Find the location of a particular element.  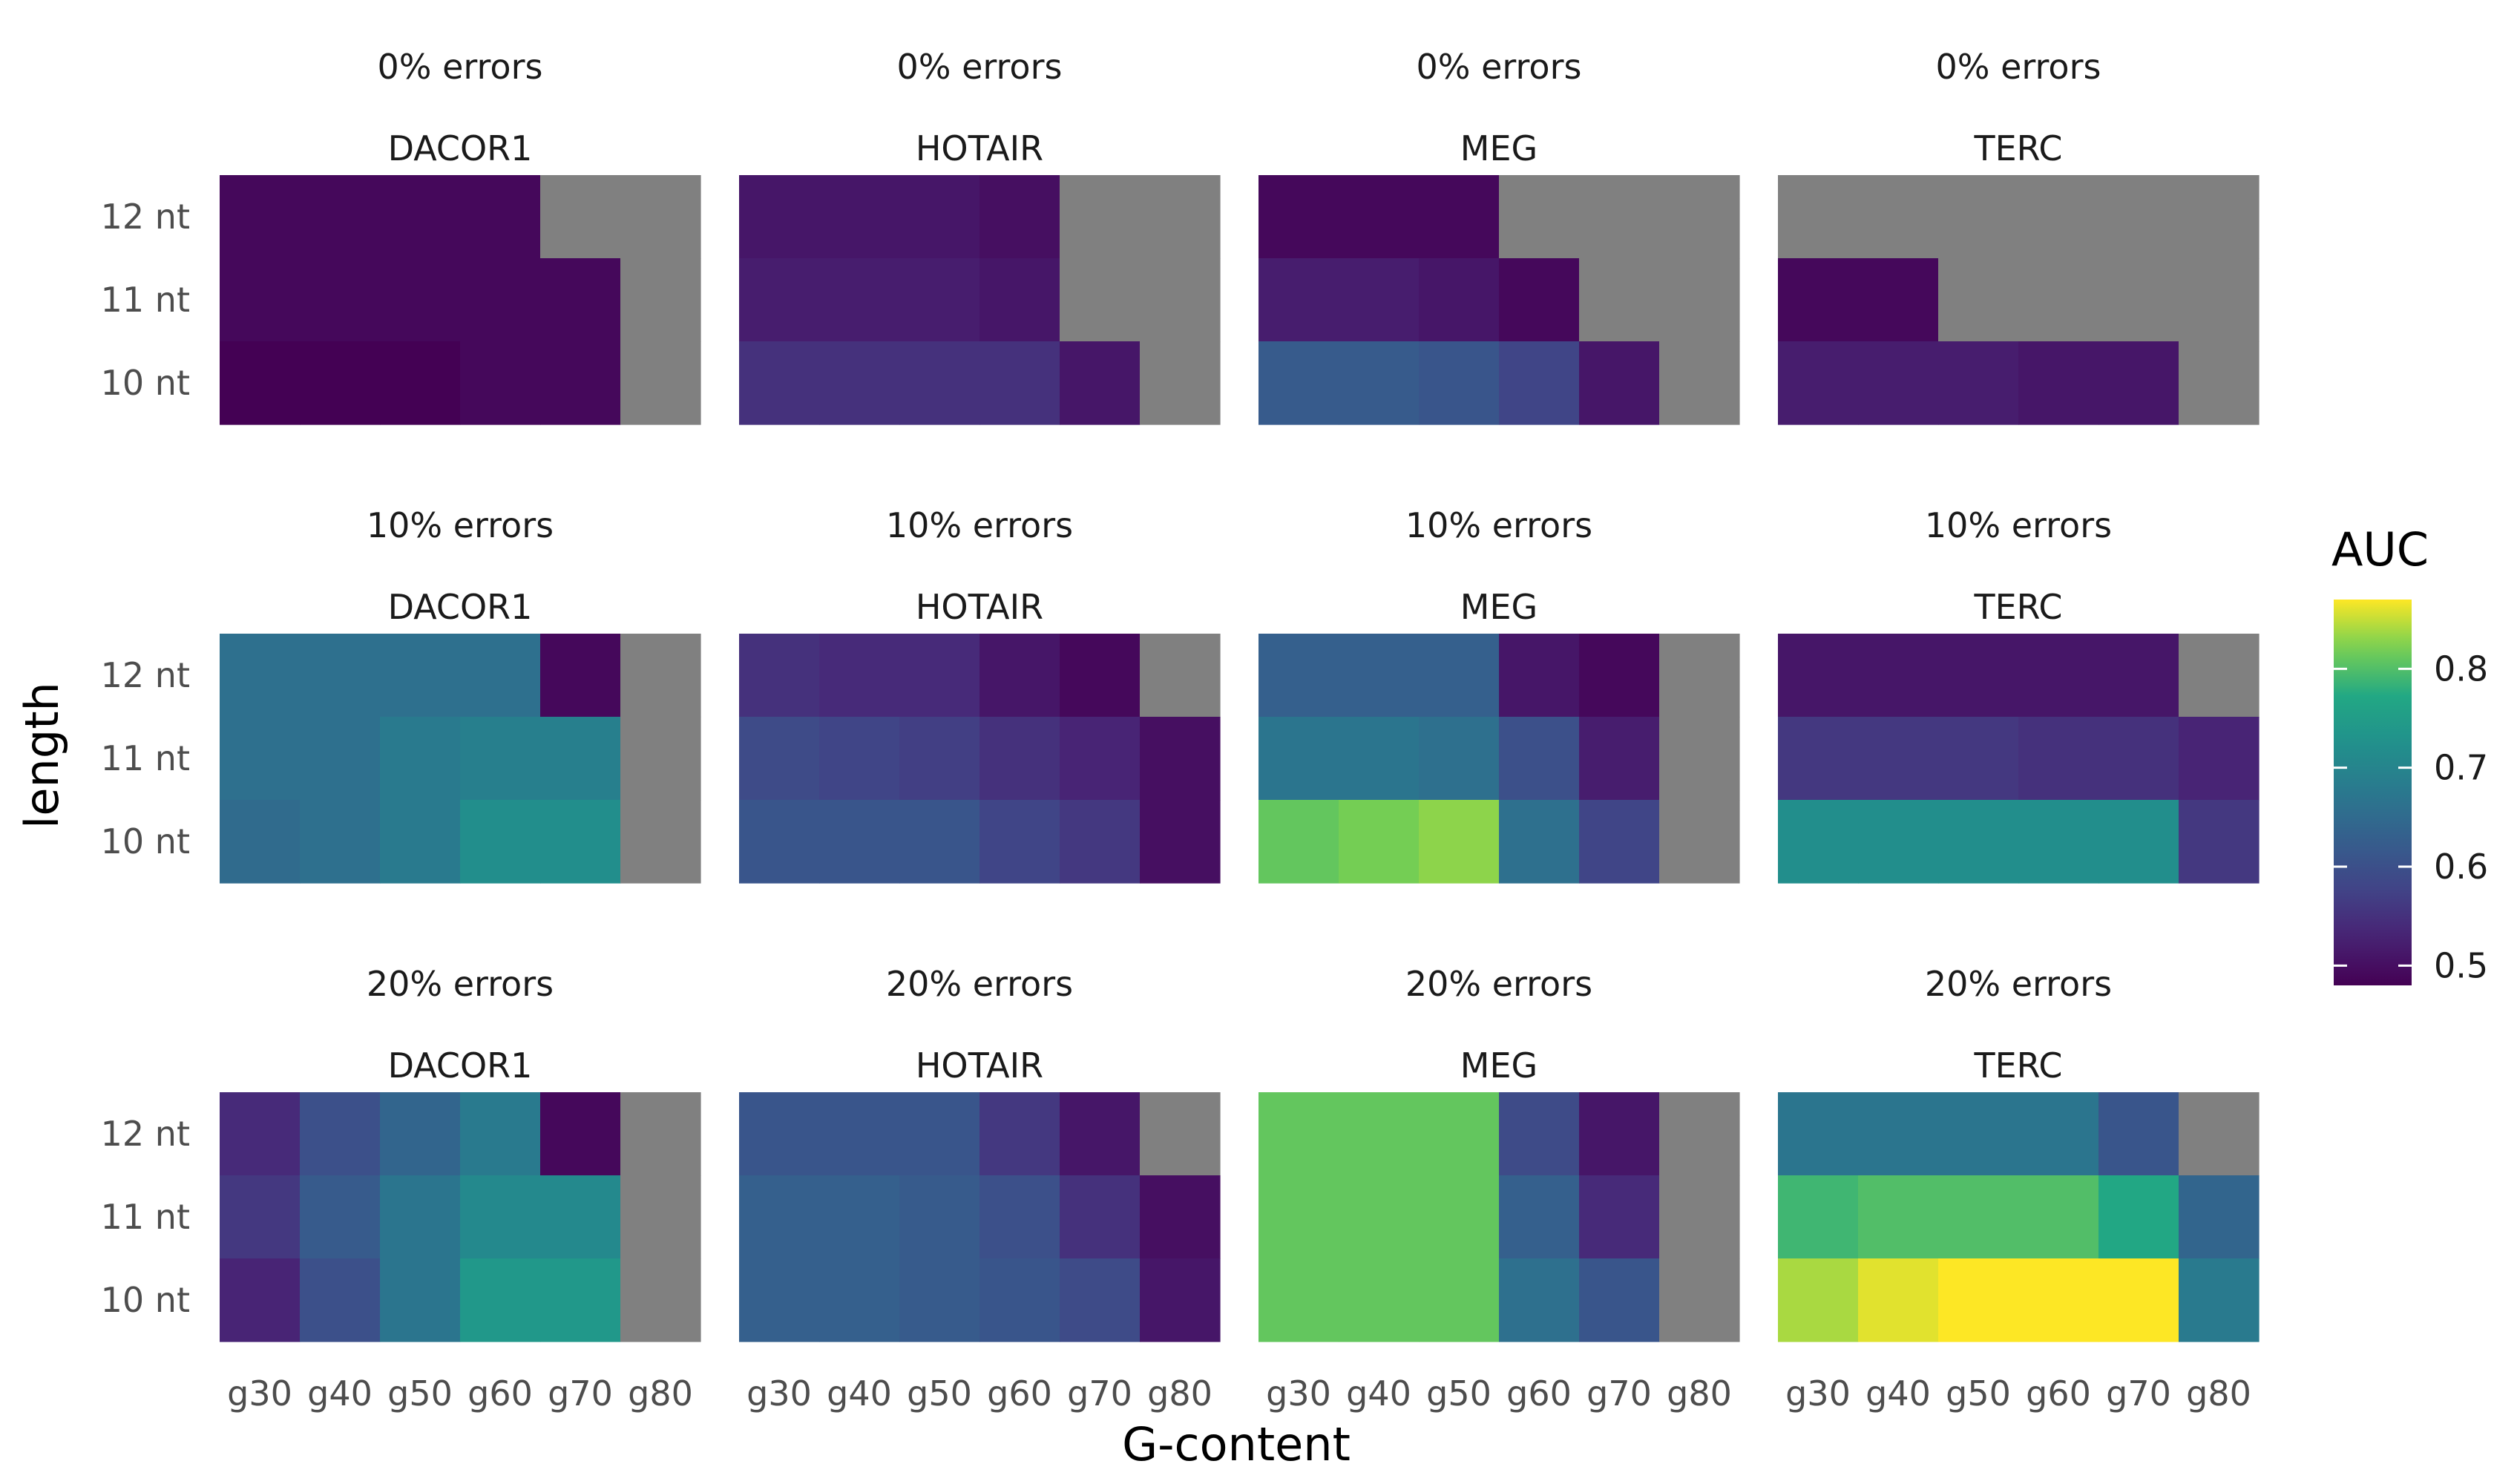

panel-error-label: 0% errors is located at coordinates (2018, 67).